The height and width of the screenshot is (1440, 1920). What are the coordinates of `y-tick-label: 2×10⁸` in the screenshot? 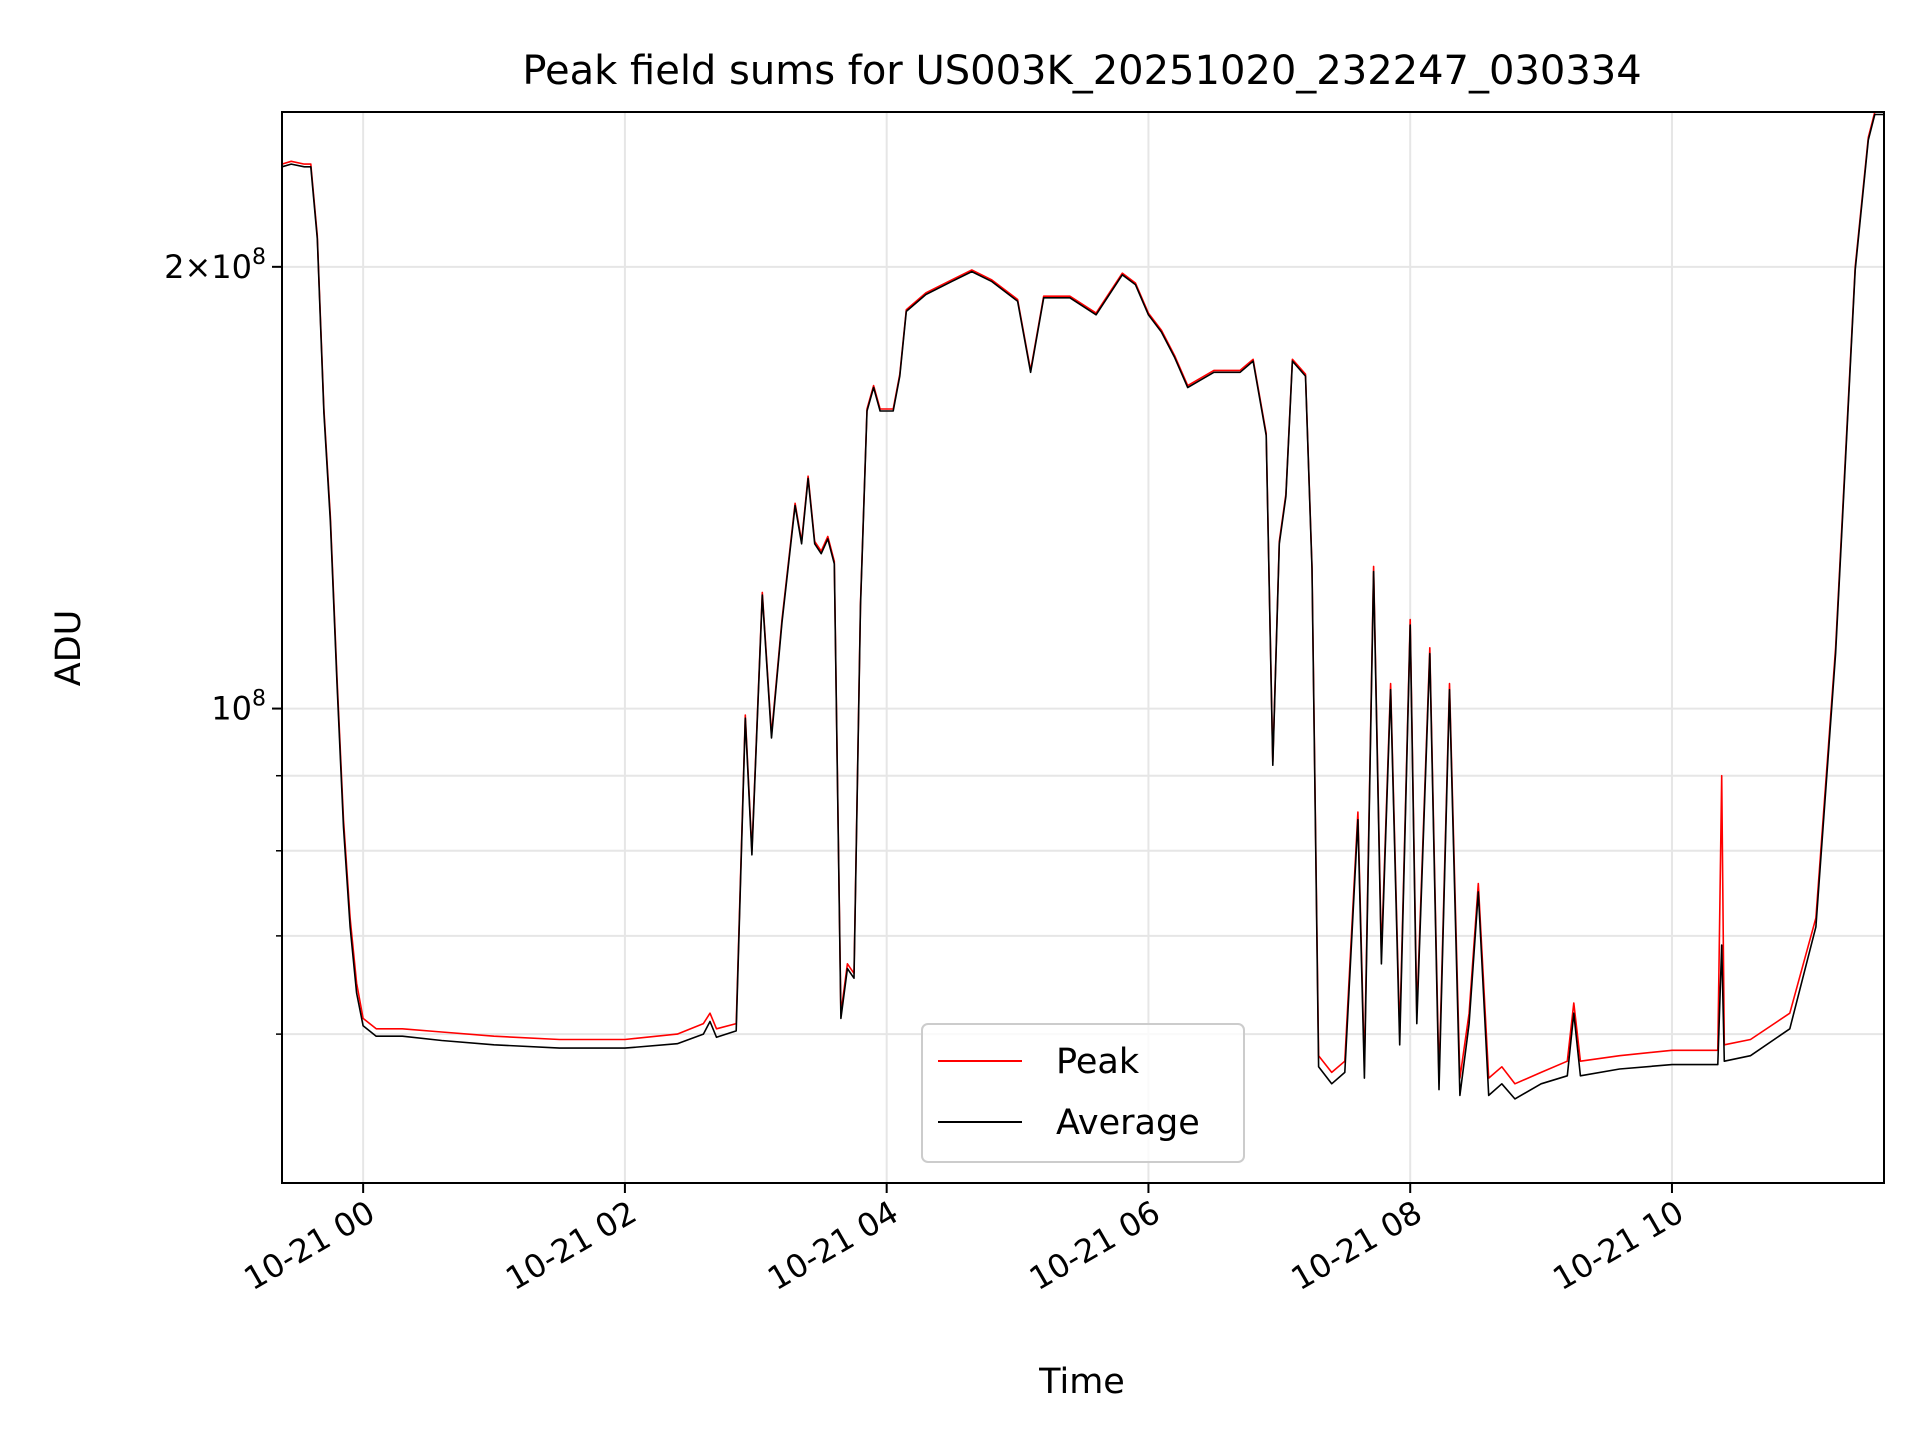 It's located at (215, 265).